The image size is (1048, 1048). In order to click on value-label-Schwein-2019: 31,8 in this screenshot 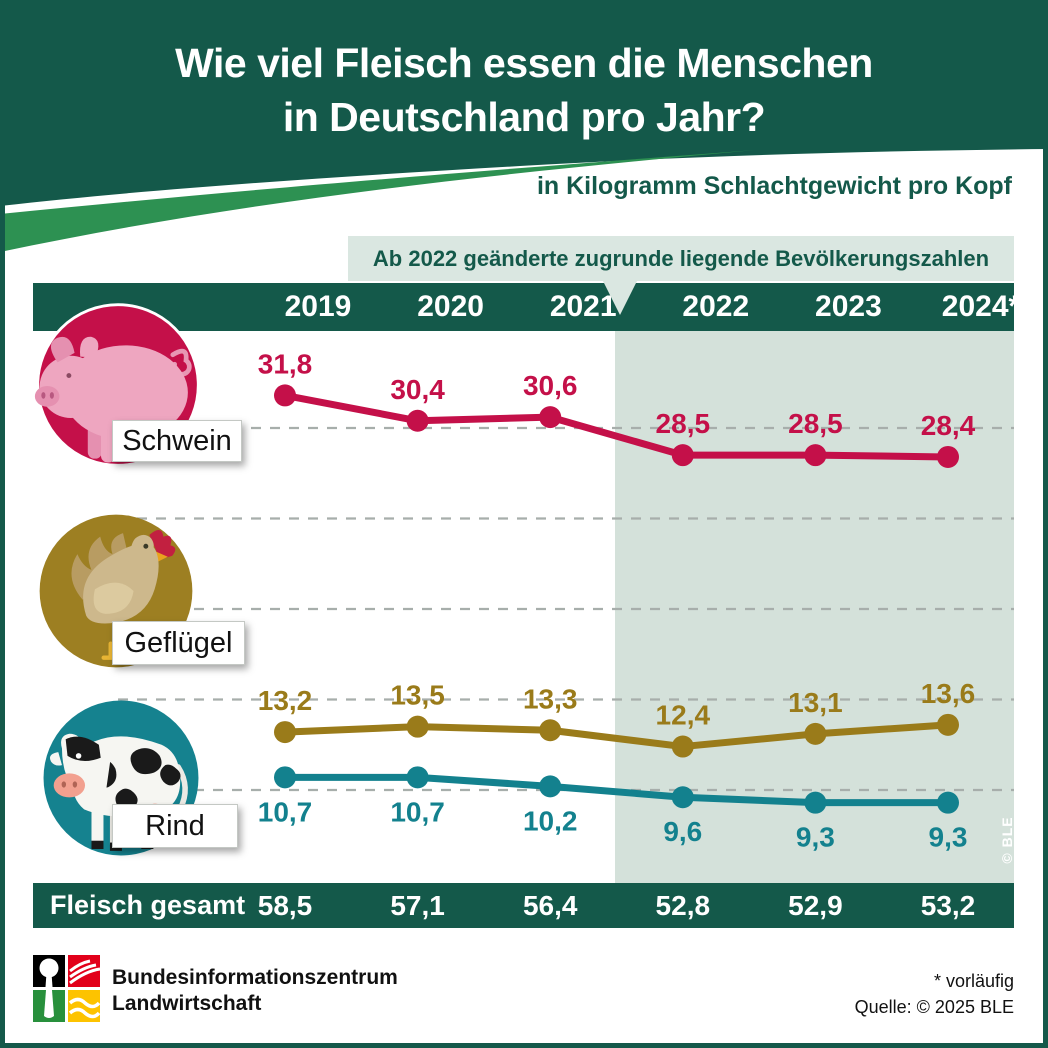, I will do `click(285, 363)`.